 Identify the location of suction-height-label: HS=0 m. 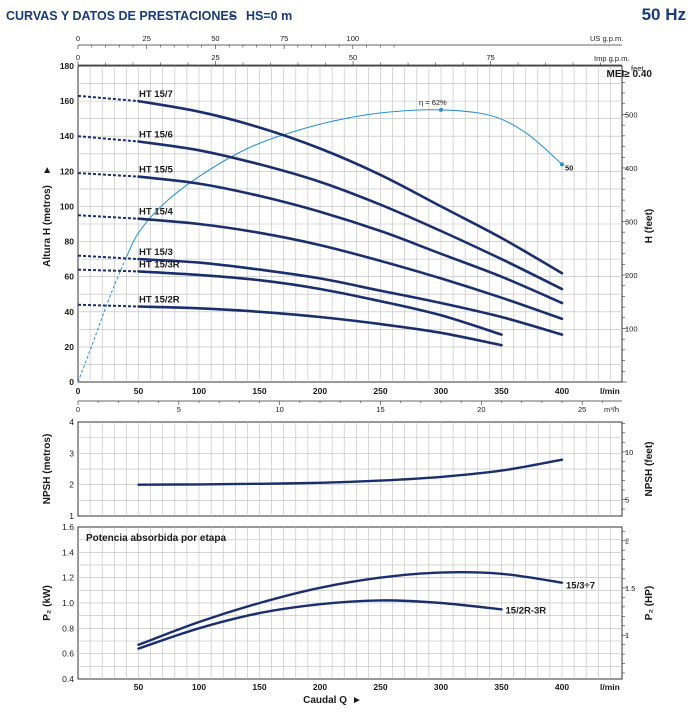
(269, 16).